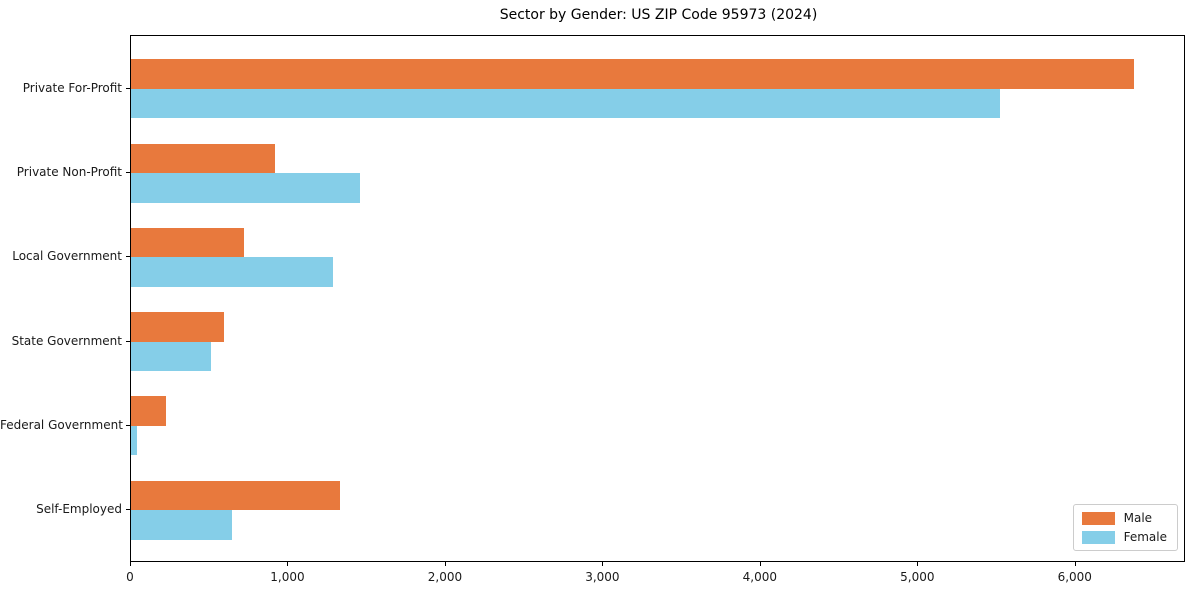 Image resolution: width=1200 pixels, height=600 pixels. Describe the element at coordinates (130, 577) in the screenshot. I see `xtick-label: 0` at that location.